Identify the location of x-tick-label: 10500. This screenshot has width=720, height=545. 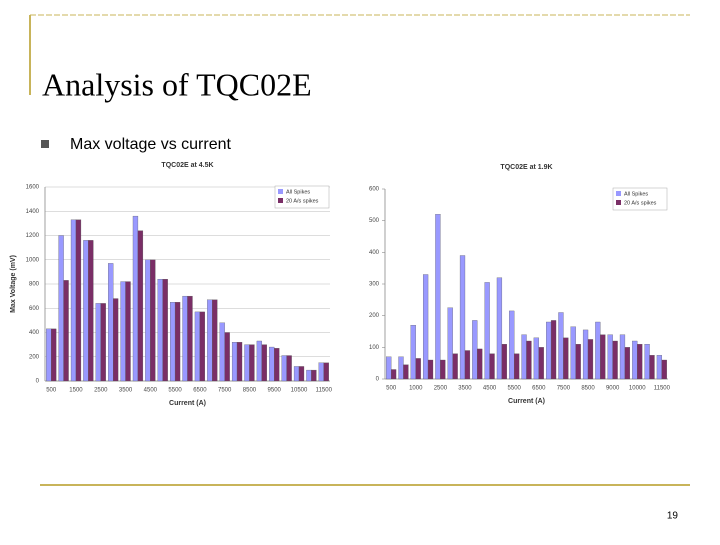
(299, 391).